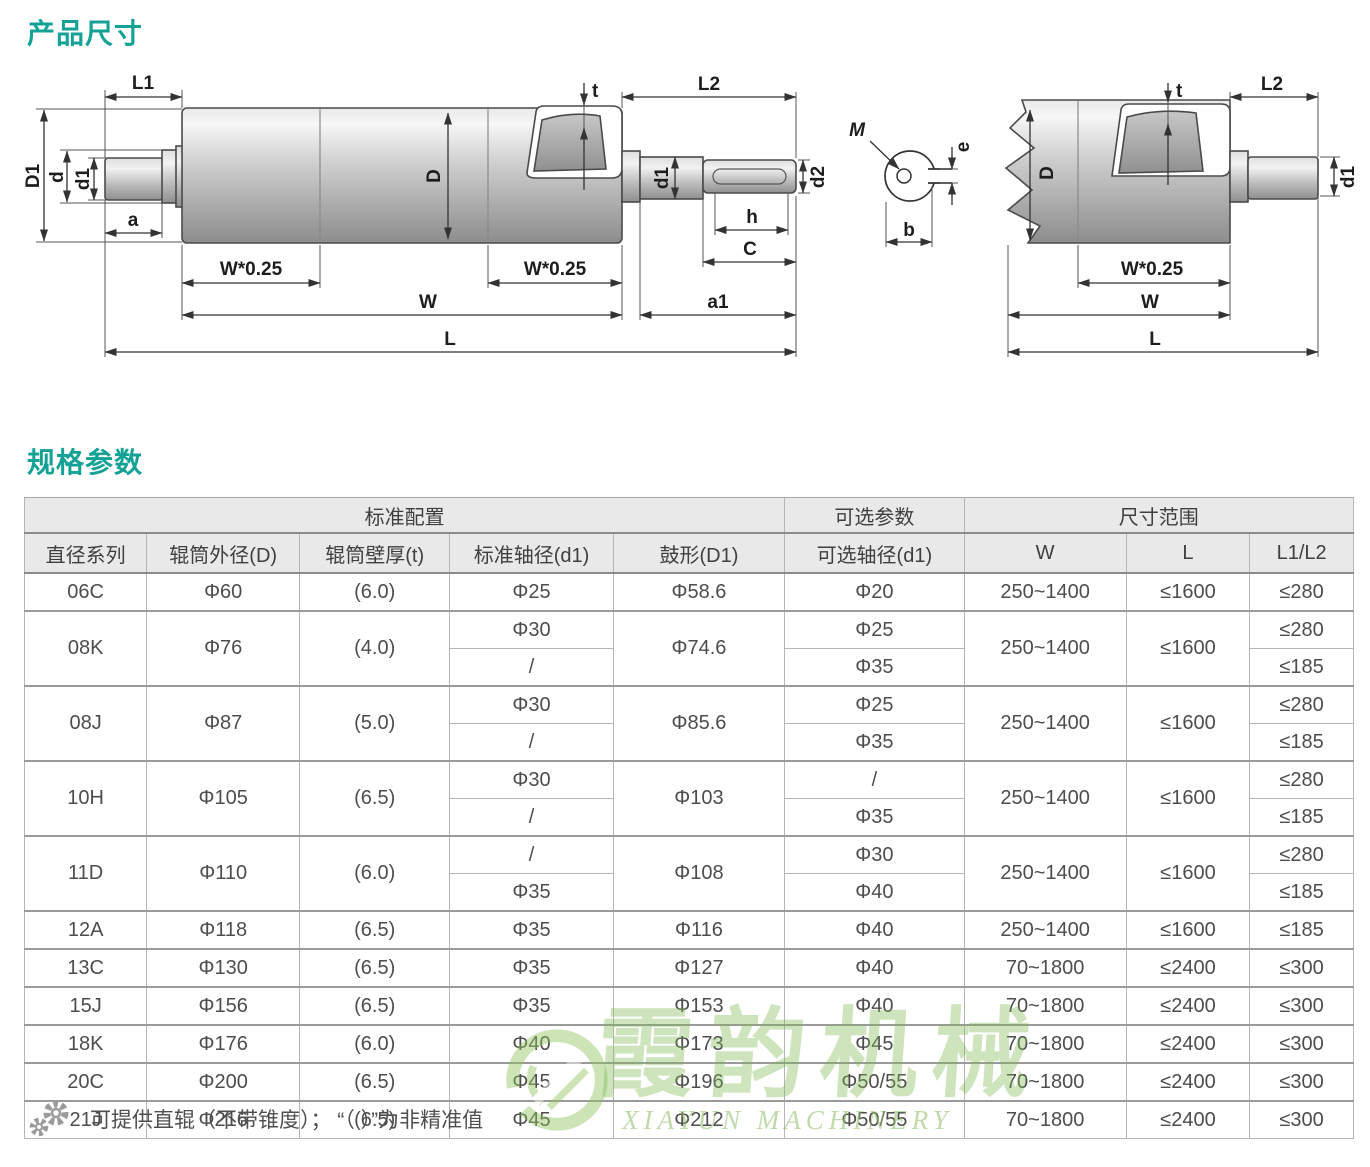  I want to click on cell-series: 13C, so click(85, 968).